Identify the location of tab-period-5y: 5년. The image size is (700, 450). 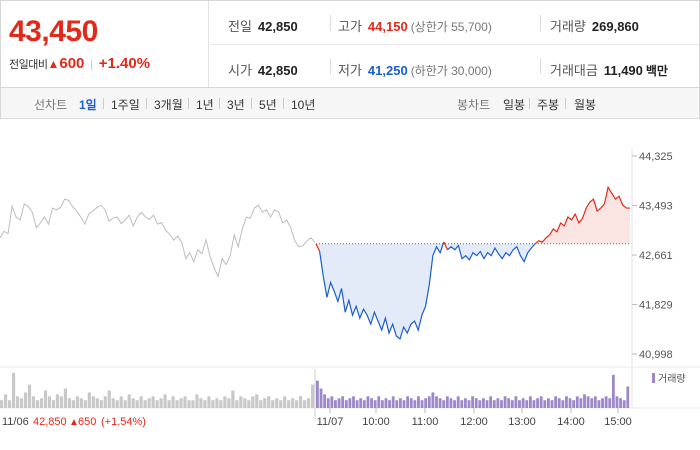
(268, 105).